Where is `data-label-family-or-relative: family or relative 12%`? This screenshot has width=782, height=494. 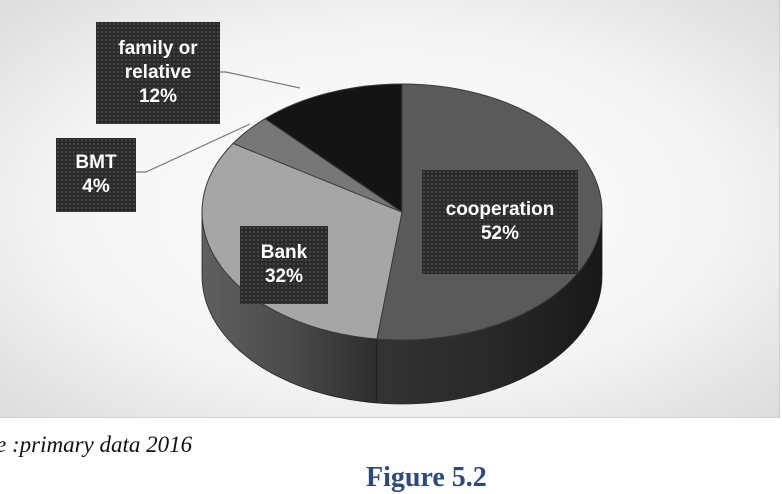 data-label-family-or-relative: family or relative 12% is located at coordinates (158, 73).